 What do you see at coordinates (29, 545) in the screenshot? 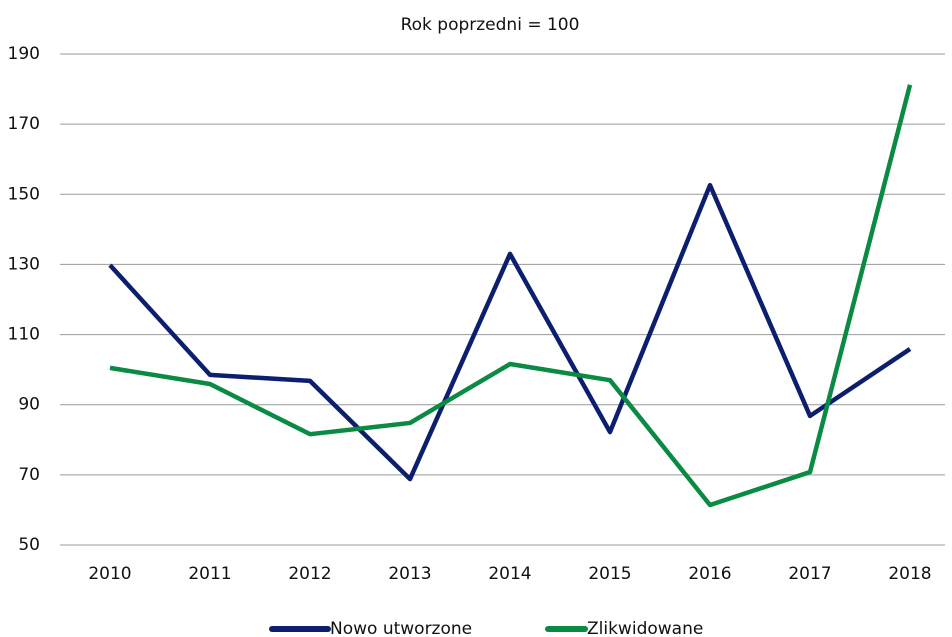
I see `y-tick-label: 50` at bounding box center [29, 545].